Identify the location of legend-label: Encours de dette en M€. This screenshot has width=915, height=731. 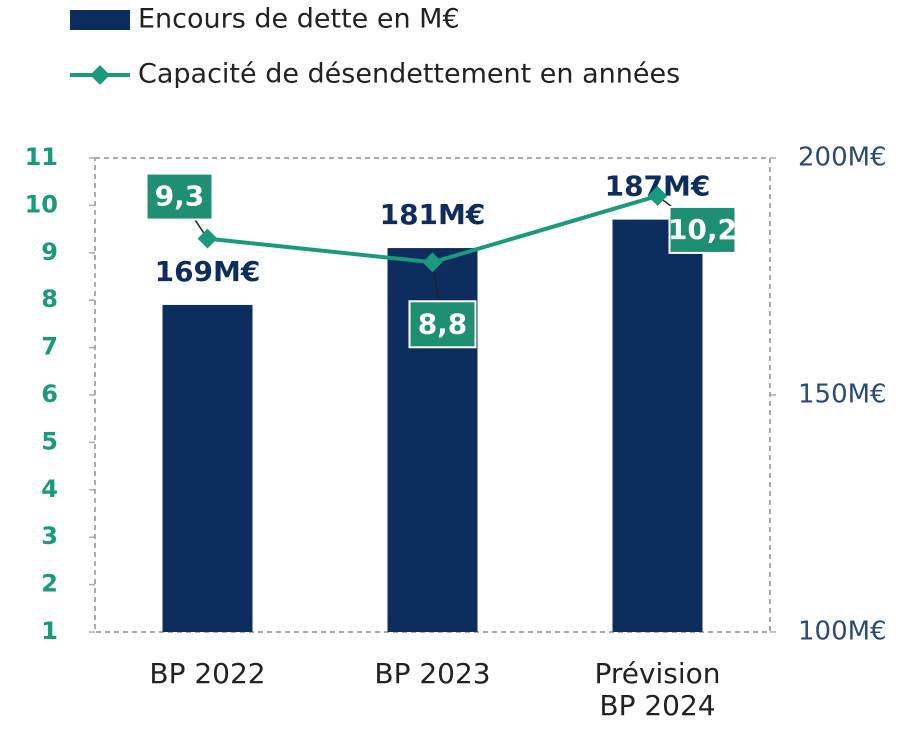
(299, 19).